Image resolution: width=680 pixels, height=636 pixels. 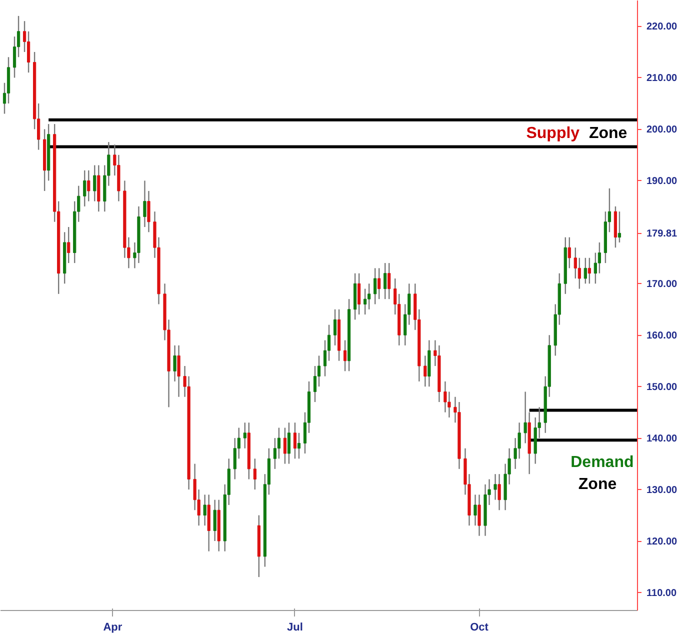 I want to click on x-tick-label: Oct, so click(x=479, y=628).